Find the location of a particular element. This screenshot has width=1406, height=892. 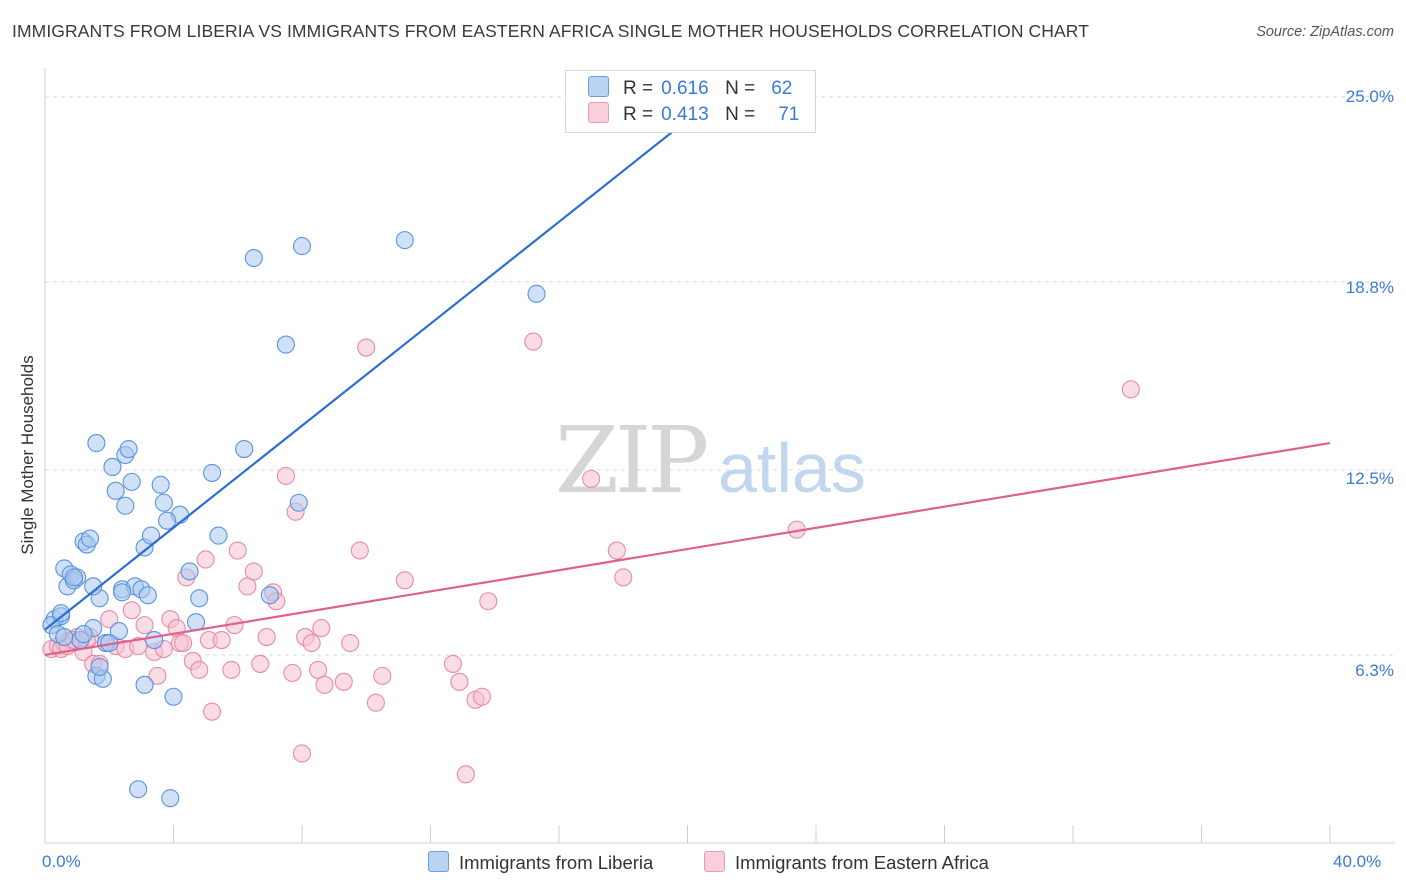

legend-row-eastern-africa: R = 0.413 N = 71 is located at coordinates (693, 114).